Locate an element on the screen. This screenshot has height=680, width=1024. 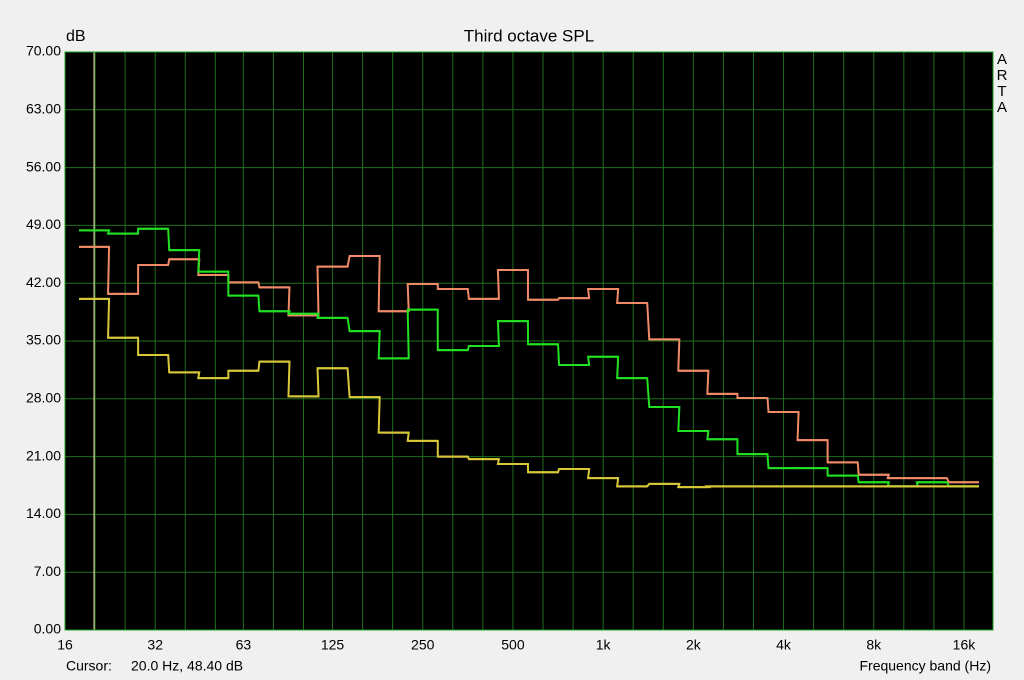
x-tick-label: 63 is located at coordinates (244, 645).